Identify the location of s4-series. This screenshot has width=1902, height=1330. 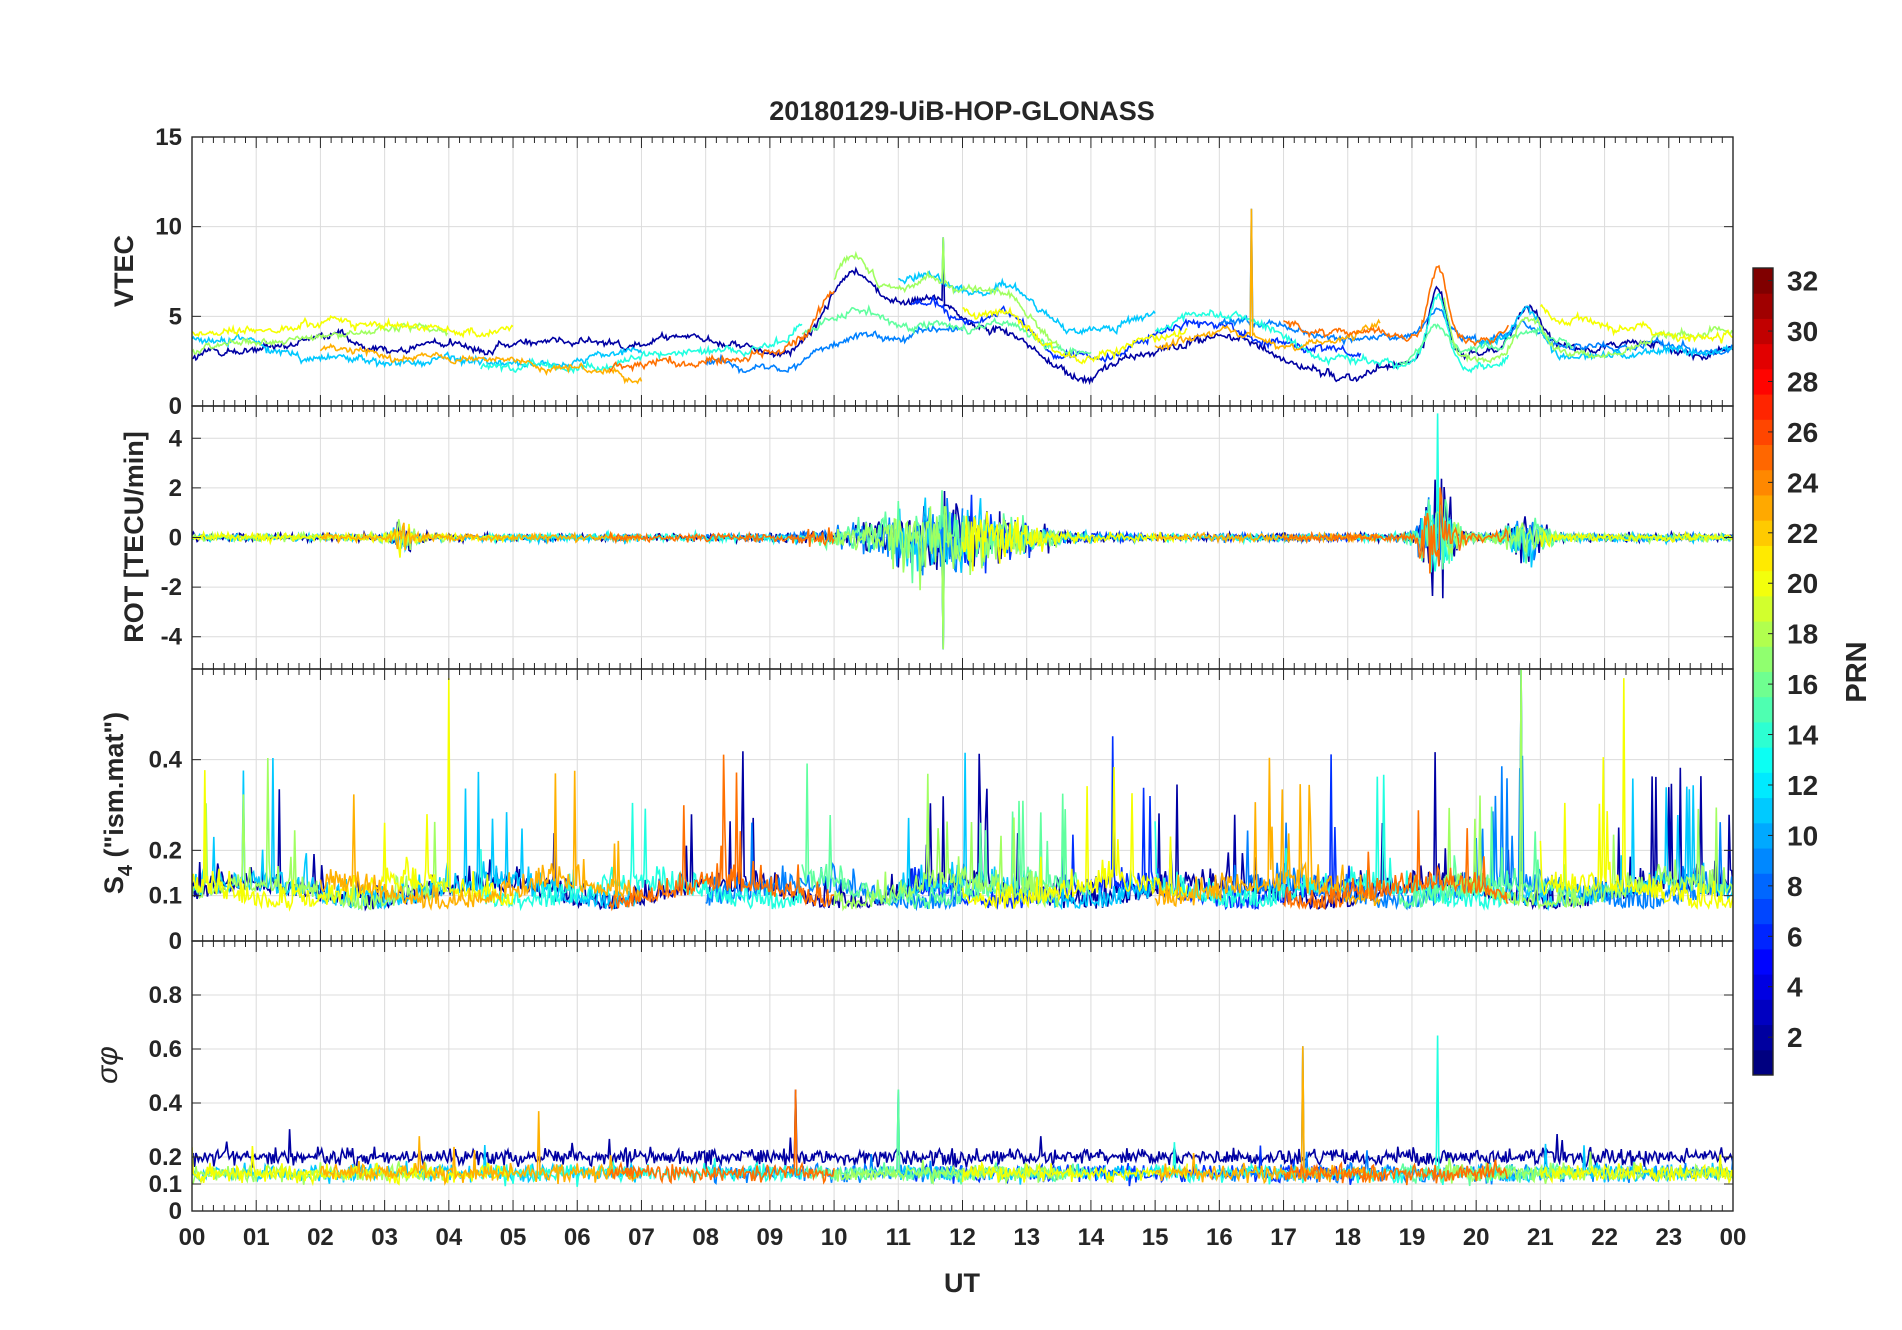
(962, 790).